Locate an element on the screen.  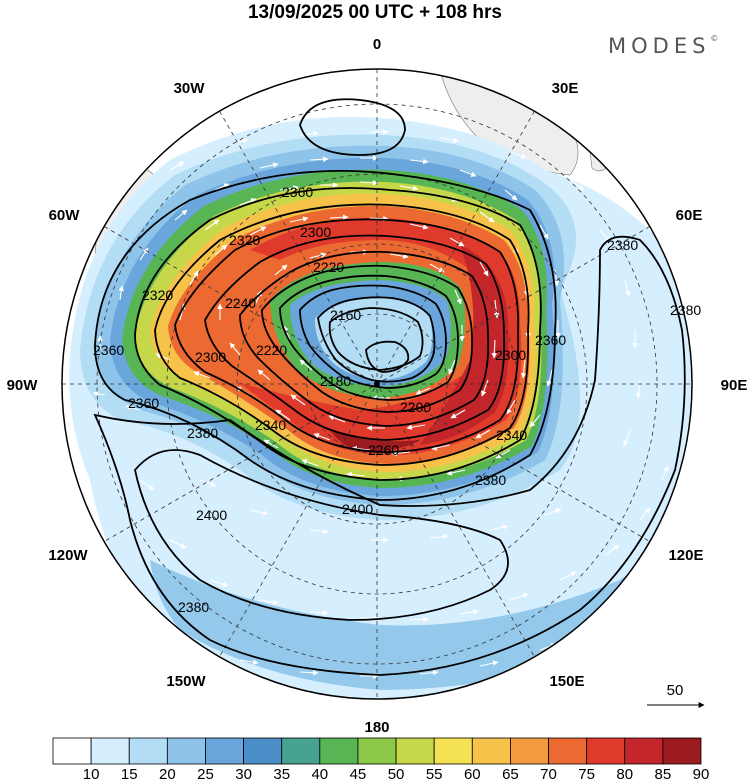
lon-label-30w: 30W is located at coordinates (190, 88).